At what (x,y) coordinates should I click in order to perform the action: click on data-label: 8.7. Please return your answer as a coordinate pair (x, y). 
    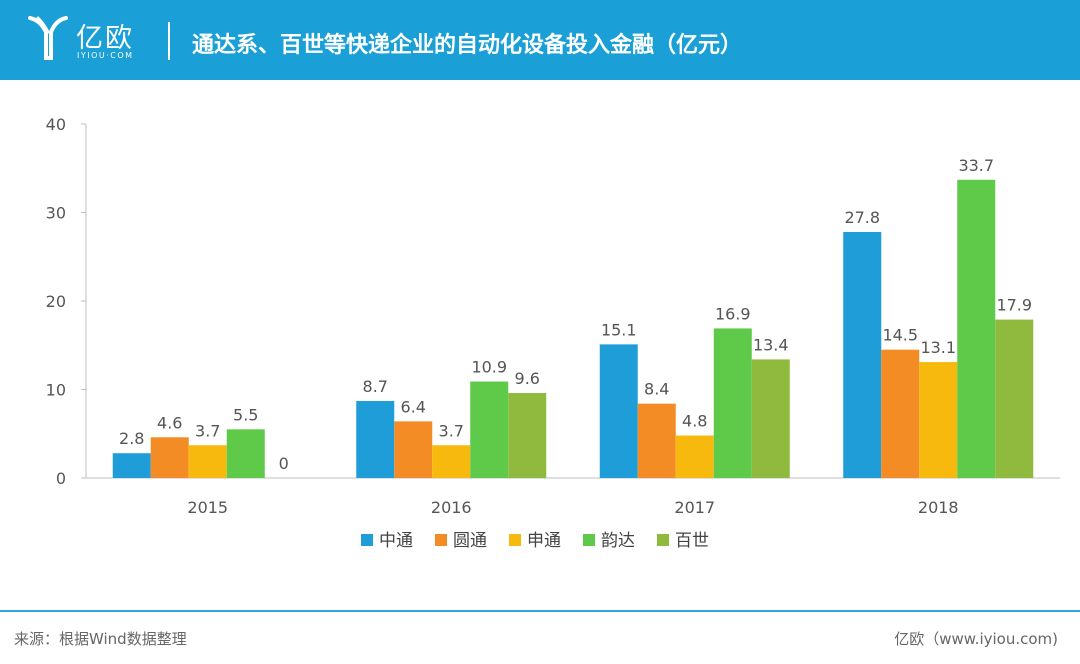
    Looking at the image, I should click on (375, 386).